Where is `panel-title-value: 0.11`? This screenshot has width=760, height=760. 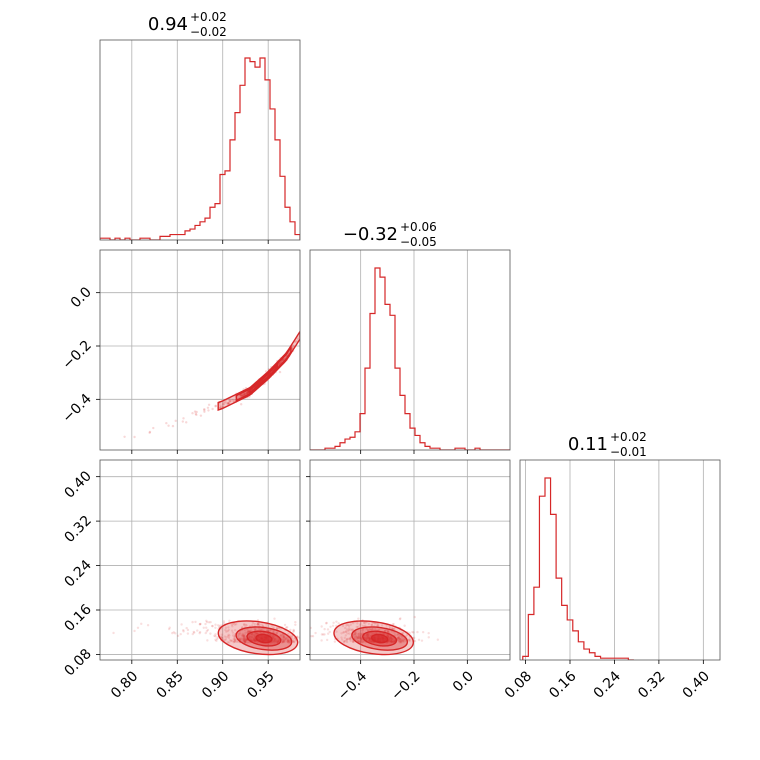
panel-title-value: 0.11 is located at coordinates (588, 444).